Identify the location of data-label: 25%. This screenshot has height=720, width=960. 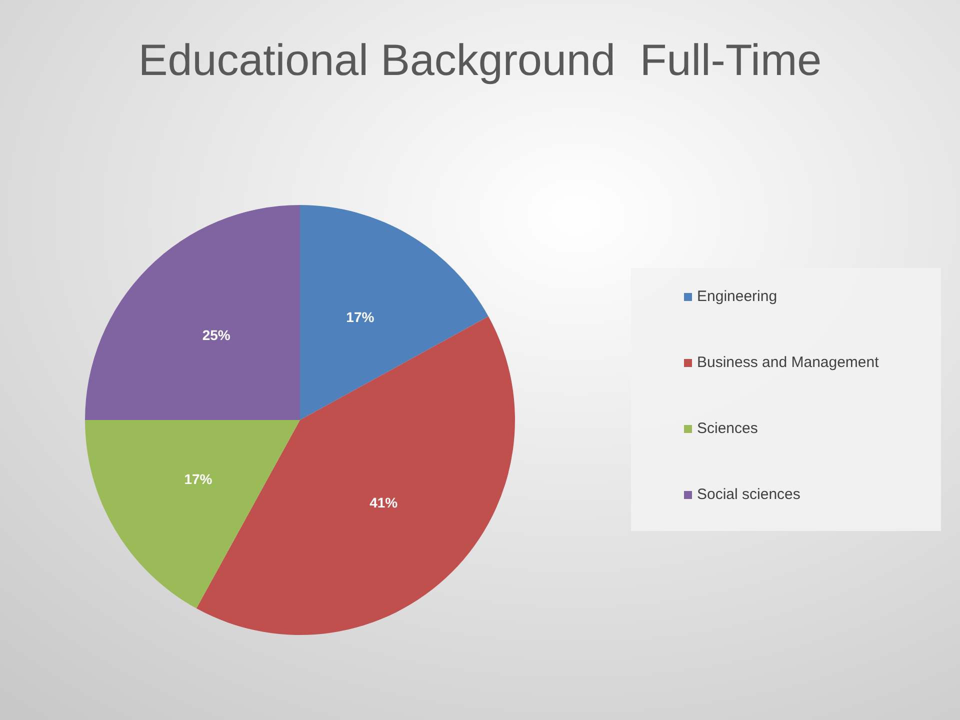
(216, 335).